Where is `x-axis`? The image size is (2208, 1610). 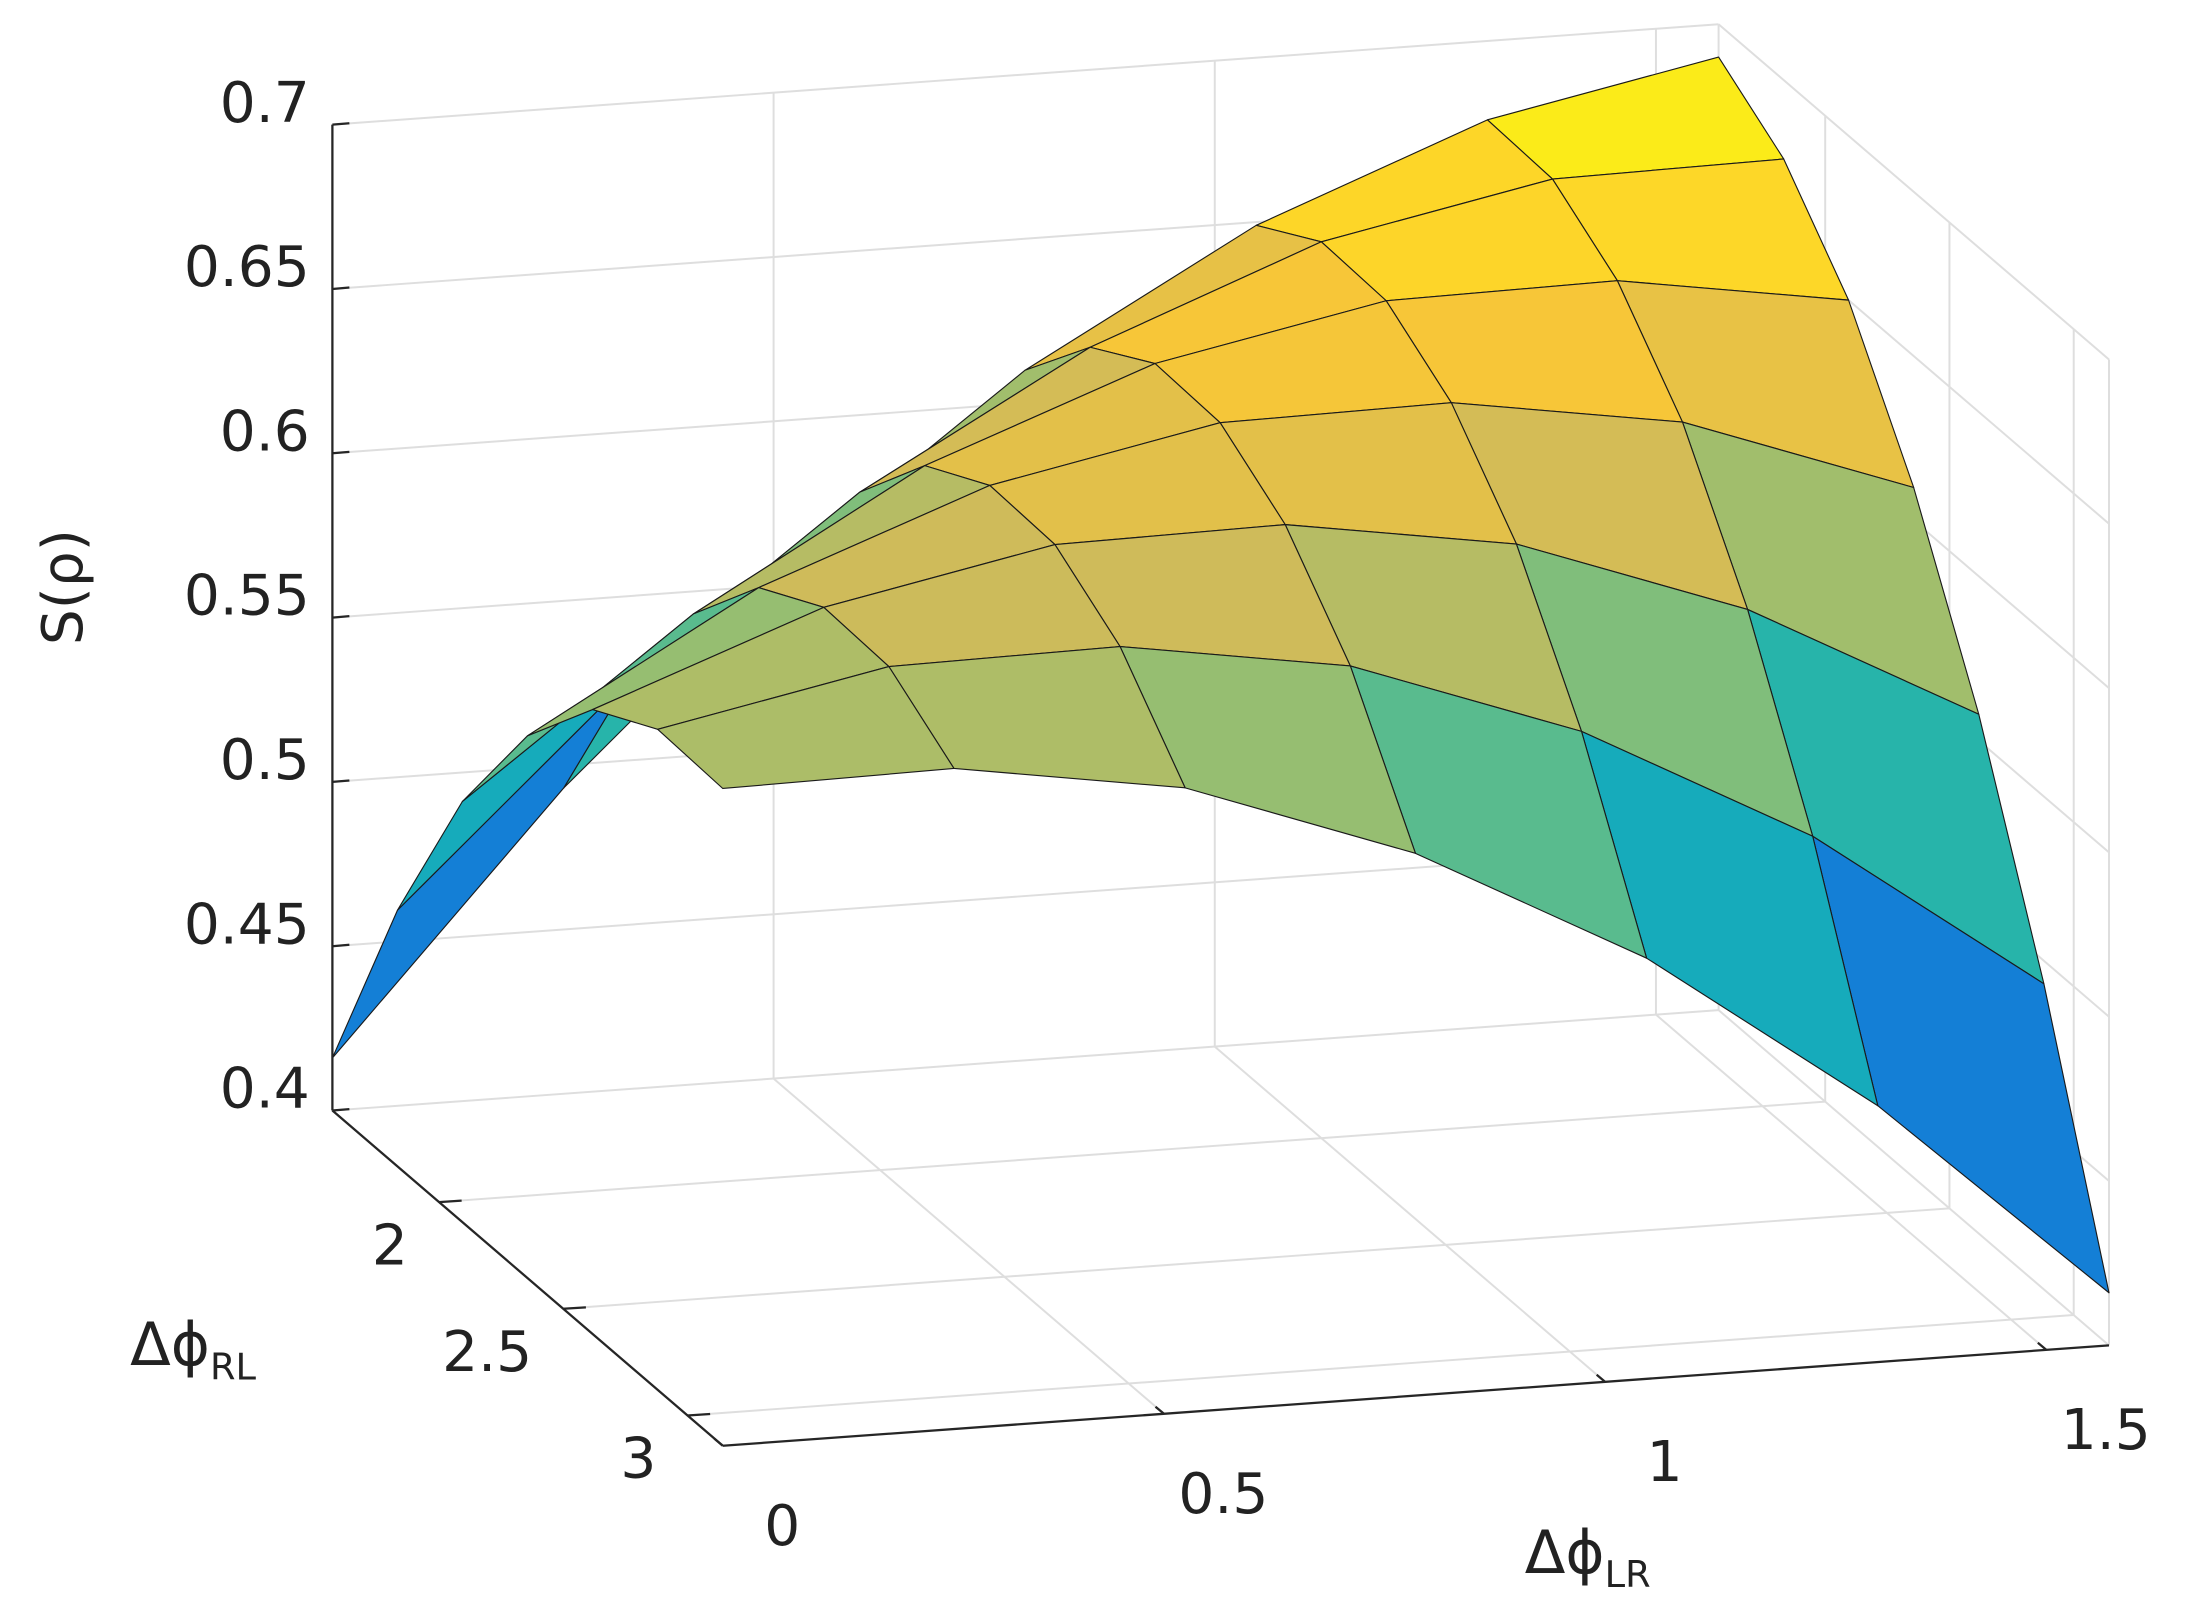 x-axis is located at coordinates (1416, 1395).